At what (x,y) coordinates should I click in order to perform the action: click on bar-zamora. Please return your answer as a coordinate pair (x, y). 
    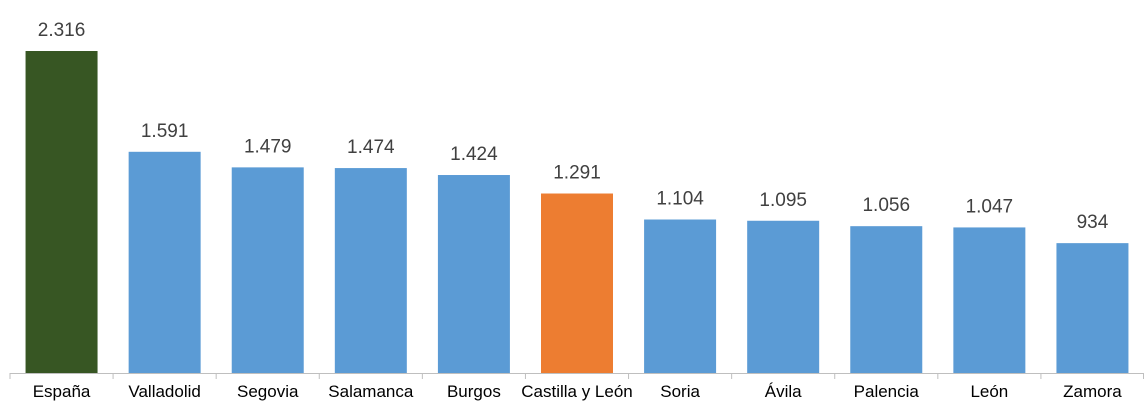
    Looking at the image, I should click on (1092, 308).